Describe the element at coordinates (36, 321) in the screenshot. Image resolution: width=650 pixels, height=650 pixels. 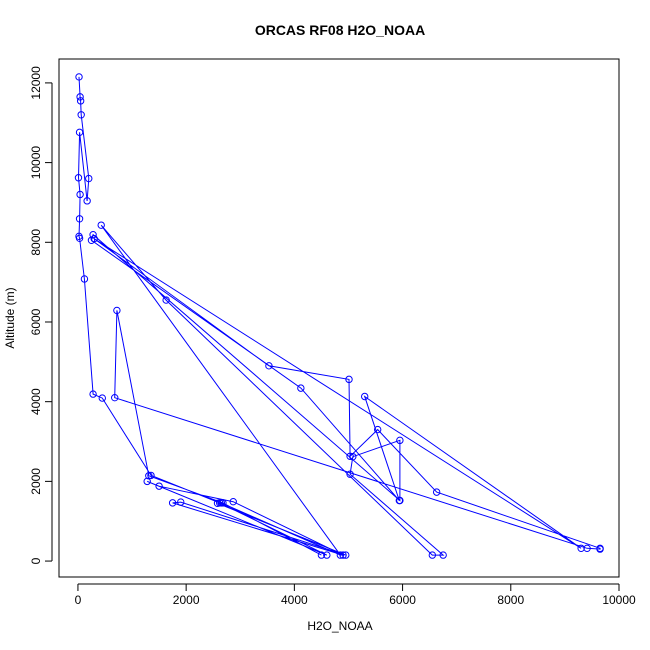
I see `y-tick-label: 6000` at that location.